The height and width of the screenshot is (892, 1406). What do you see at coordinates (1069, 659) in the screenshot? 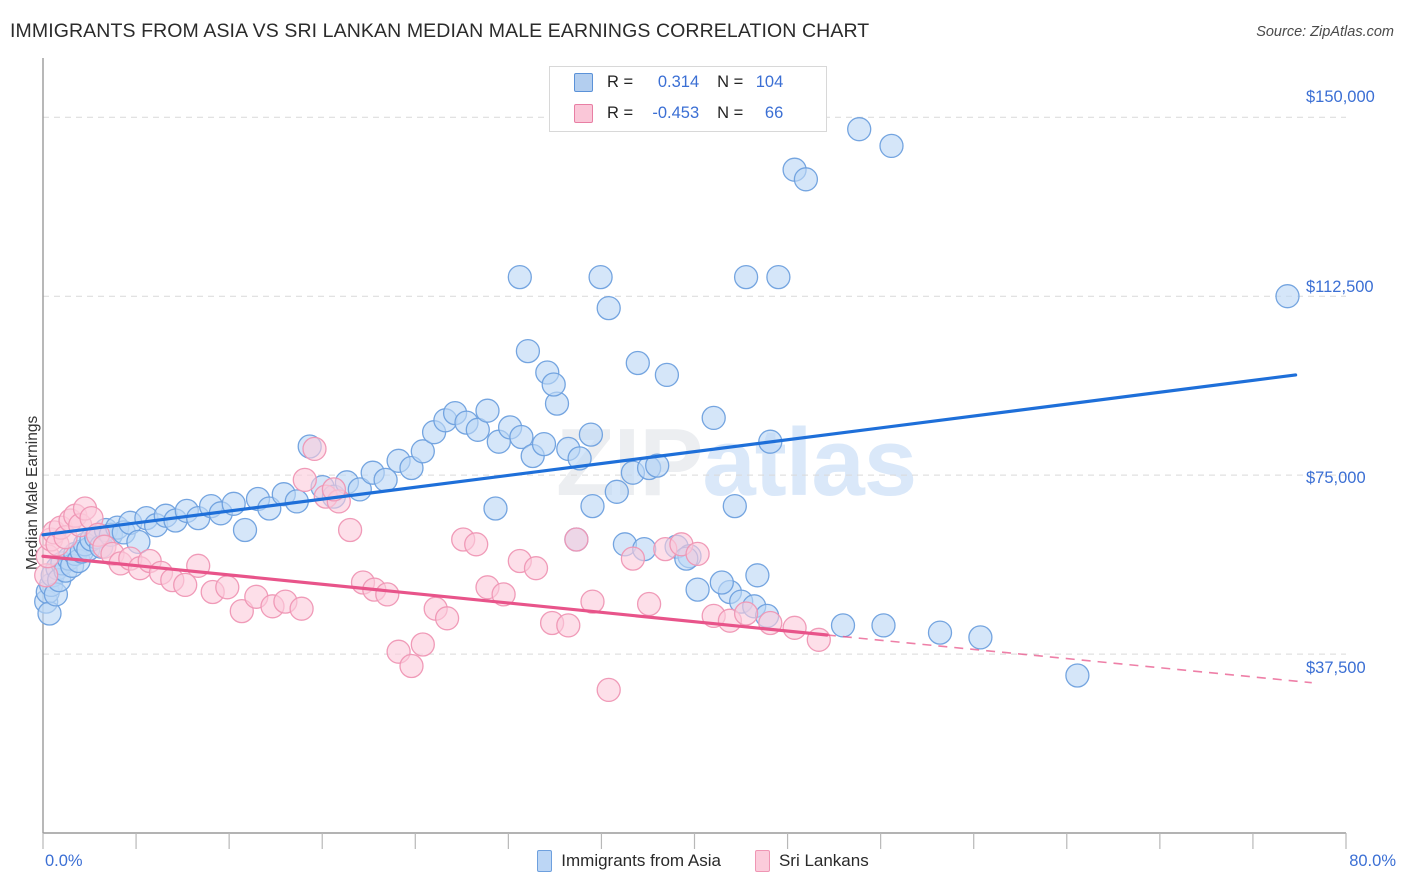
I see `trendline-sri-lankans-projection` at bounding box center [1069, 659].